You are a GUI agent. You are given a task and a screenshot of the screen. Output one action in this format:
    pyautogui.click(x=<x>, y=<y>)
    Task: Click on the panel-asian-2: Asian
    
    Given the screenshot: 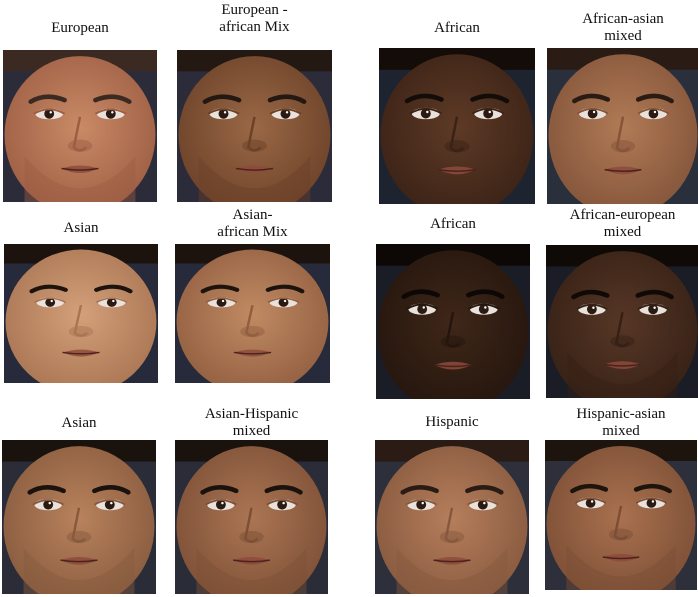 What is the action you would take?
    pyautogui.click(x=79, y=503)
    